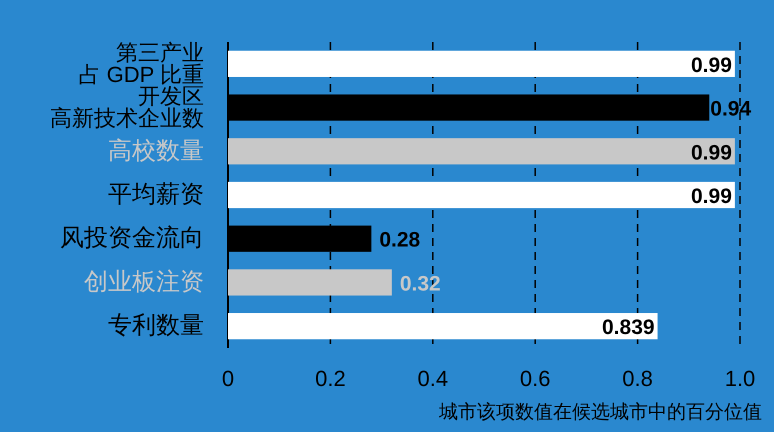  I want to click on data-label: 0.839, so click(628, 328).